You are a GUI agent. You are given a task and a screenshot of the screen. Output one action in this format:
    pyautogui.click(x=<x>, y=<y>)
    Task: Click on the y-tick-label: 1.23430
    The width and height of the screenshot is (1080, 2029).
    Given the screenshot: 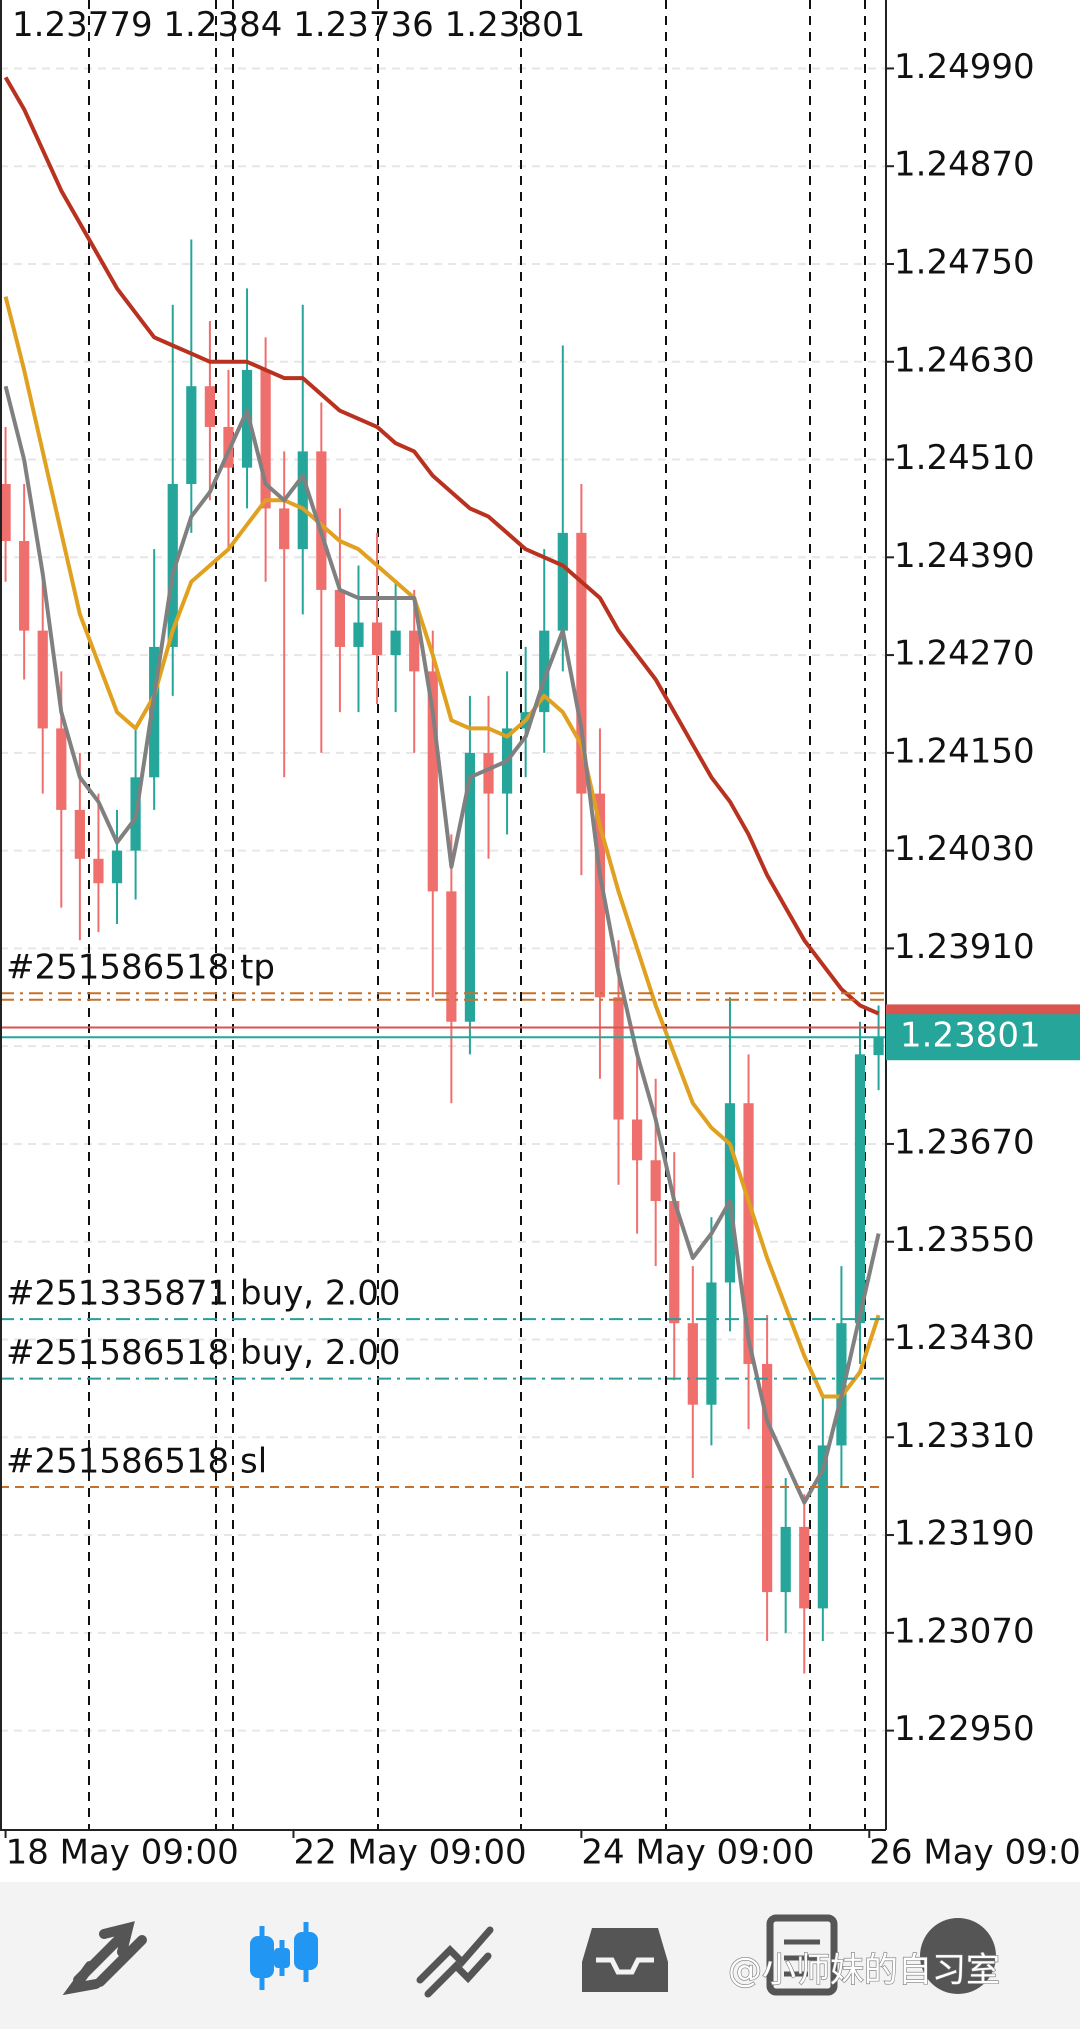 What is the action you would take?
    pyautogui.click(x=964, y=1338)
    